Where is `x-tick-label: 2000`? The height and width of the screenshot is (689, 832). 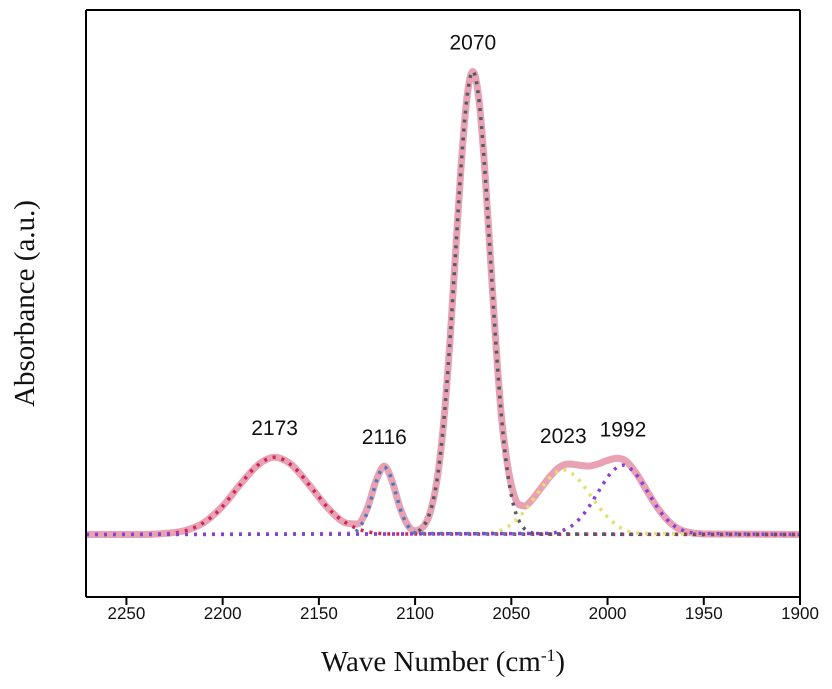 x-tick-label: 2000 is located at coordinates (607, 614).